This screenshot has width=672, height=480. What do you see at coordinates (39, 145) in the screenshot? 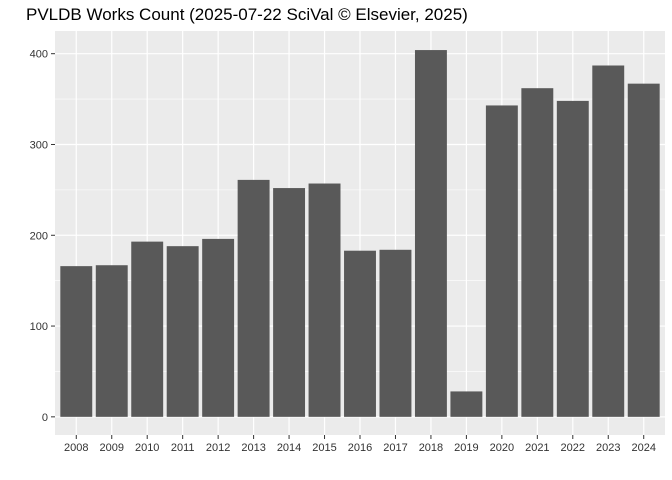
I see `y-tick-label: 300` at bounding box center [39, 145].